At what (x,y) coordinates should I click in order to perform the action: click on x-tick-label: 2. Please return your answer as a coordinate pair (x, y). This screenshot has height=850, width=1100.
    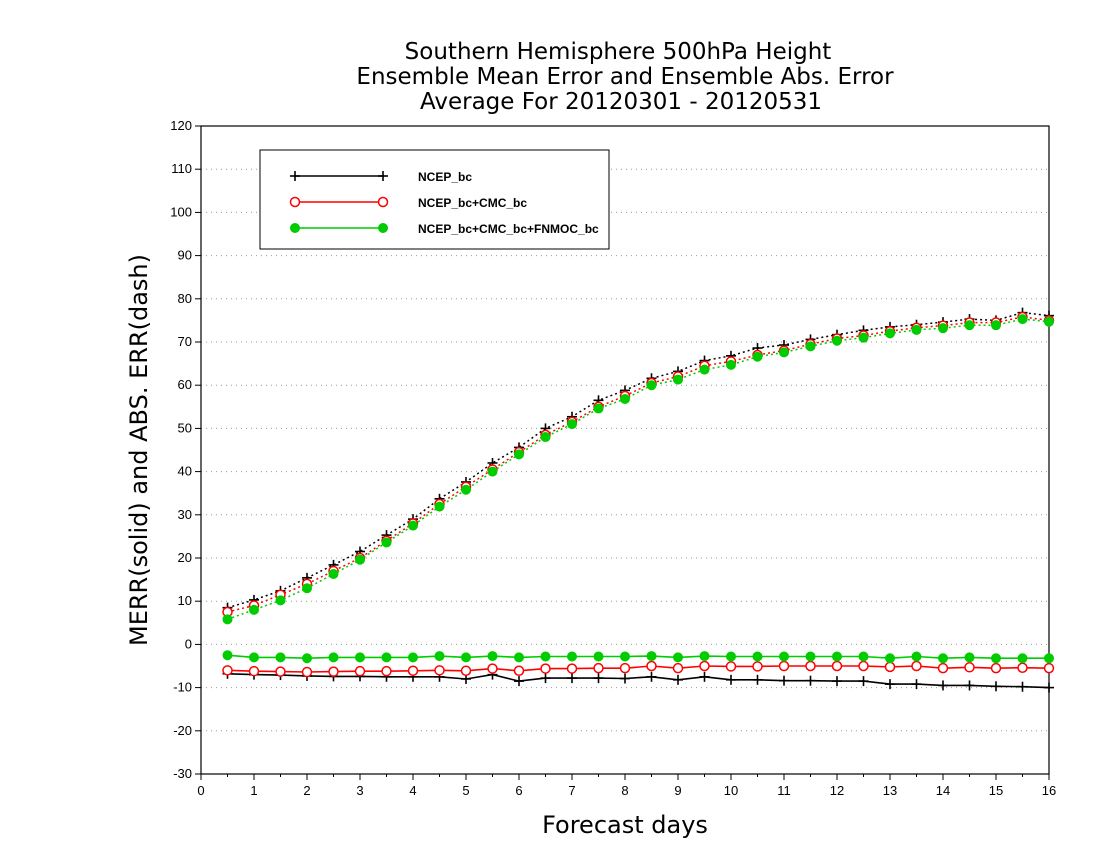
    Looking at the image, I should click on (306, 790).